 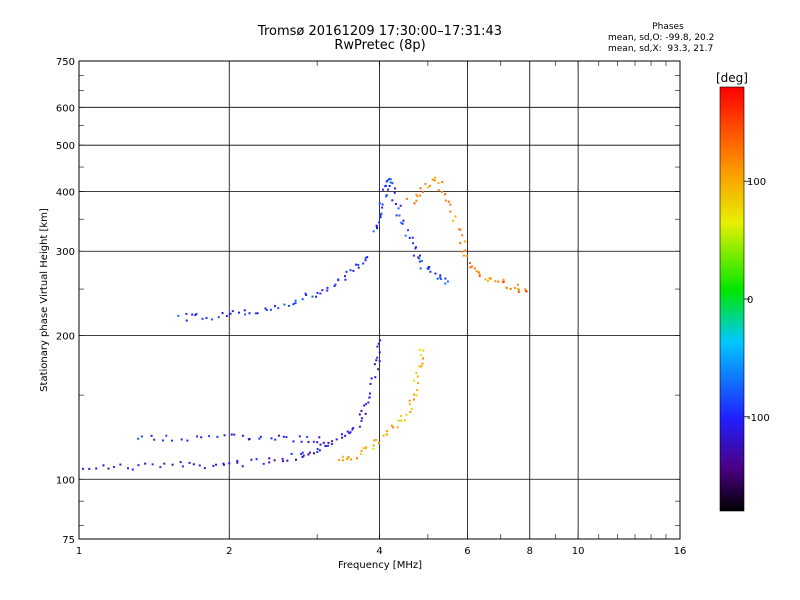 I want to click on x-tick-label: 10, so click(x=578, y=551).